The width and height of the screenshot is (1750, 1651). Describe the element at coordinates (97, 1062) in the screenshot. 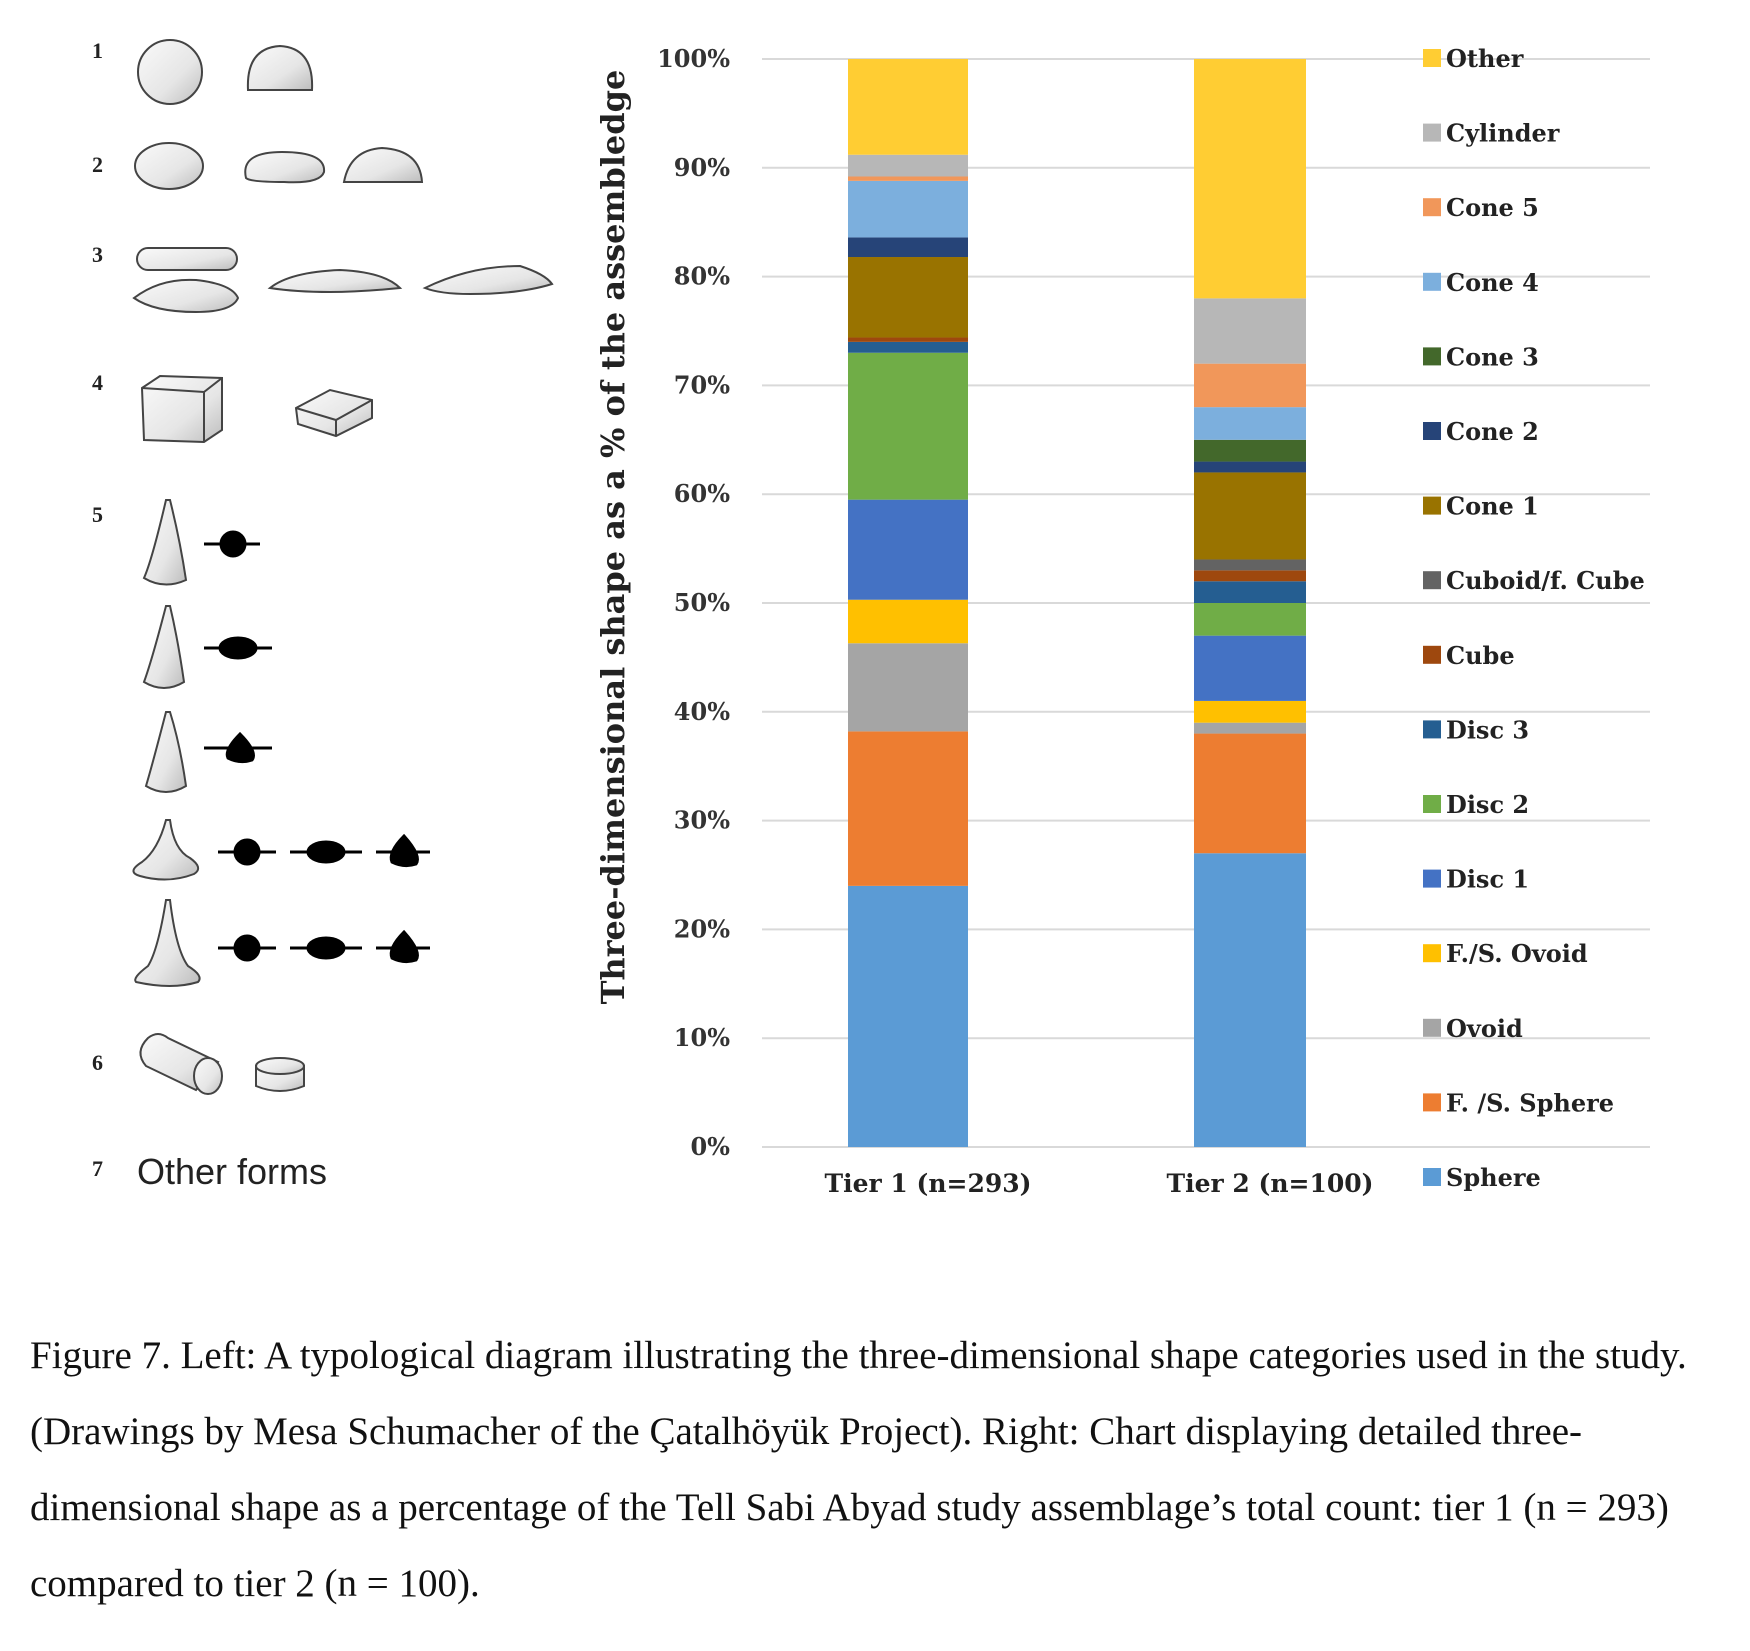

I see `diagram-row-label: 6` at that location.